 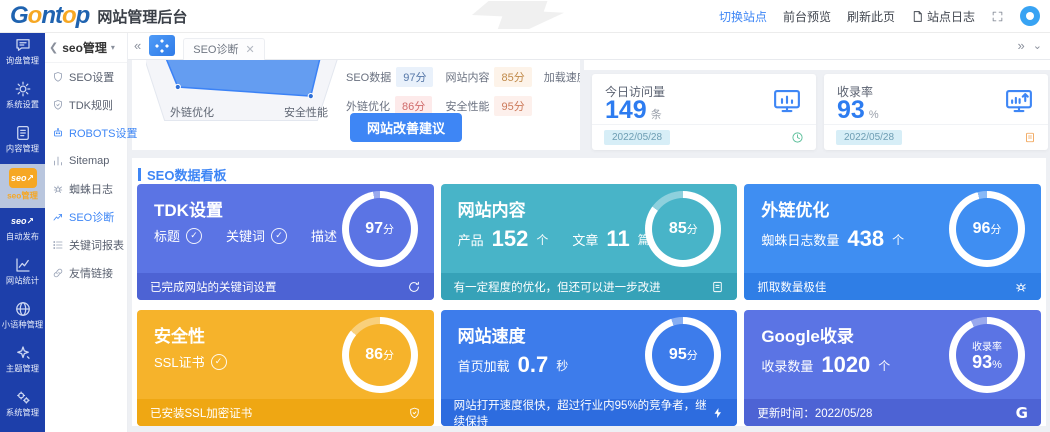 I want to click on submenu-header: ❮ seo管理 ▾, so click(x=86, y=47).